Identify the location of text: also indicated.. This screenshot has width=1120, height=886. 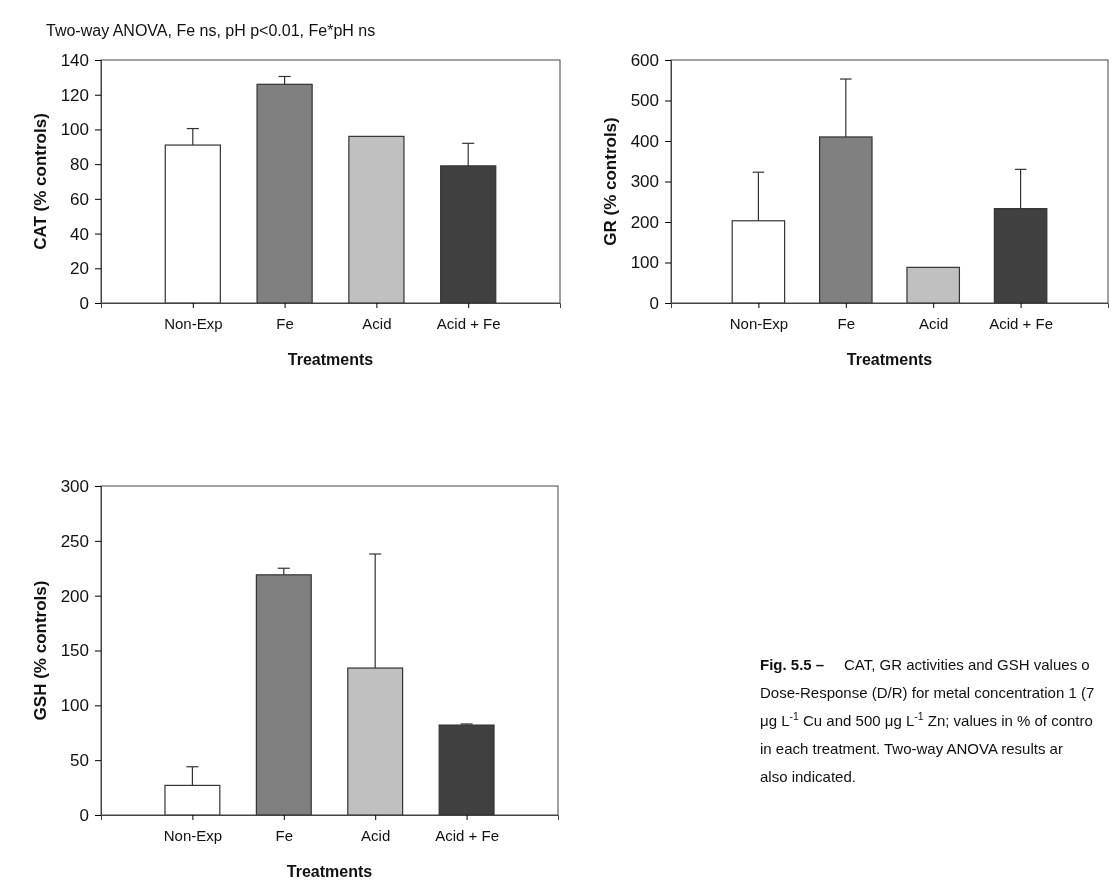
(808, 776).